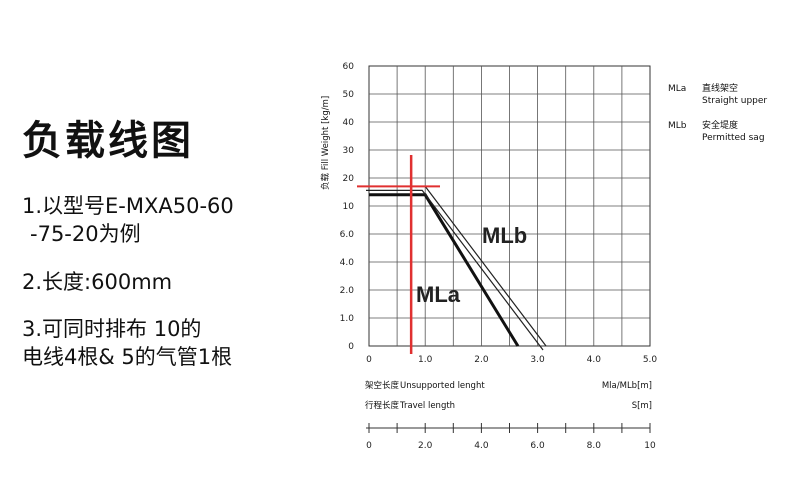 This screenshot has width=797, height=500. I want to click on x2-axis-label-en: Travel length, so click(427, 406).